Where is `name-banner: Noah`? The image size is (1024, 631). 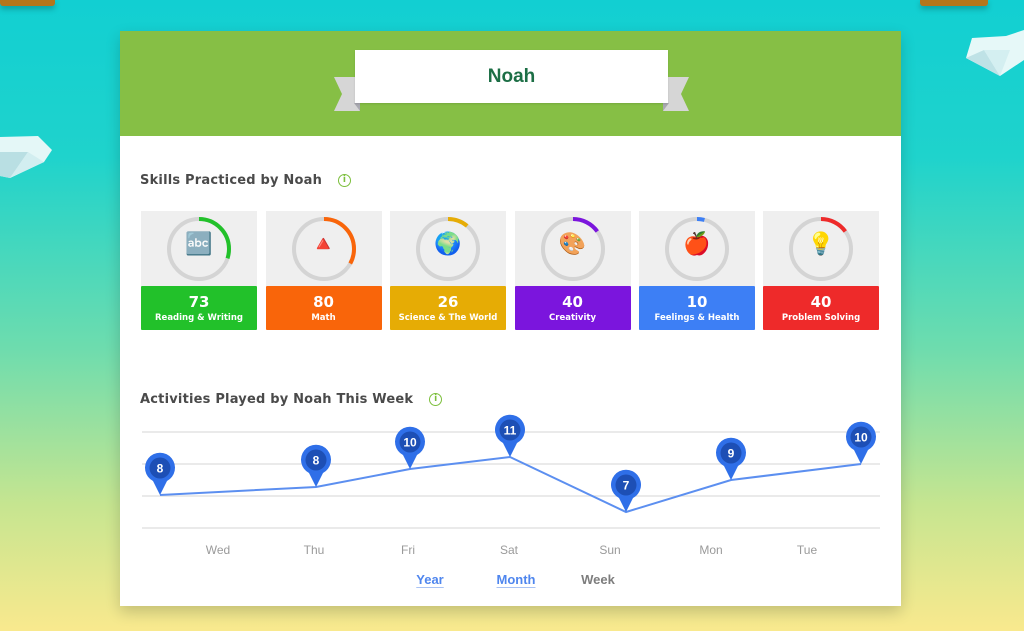
name-banner: Noah is located at coordinates (511, 76).